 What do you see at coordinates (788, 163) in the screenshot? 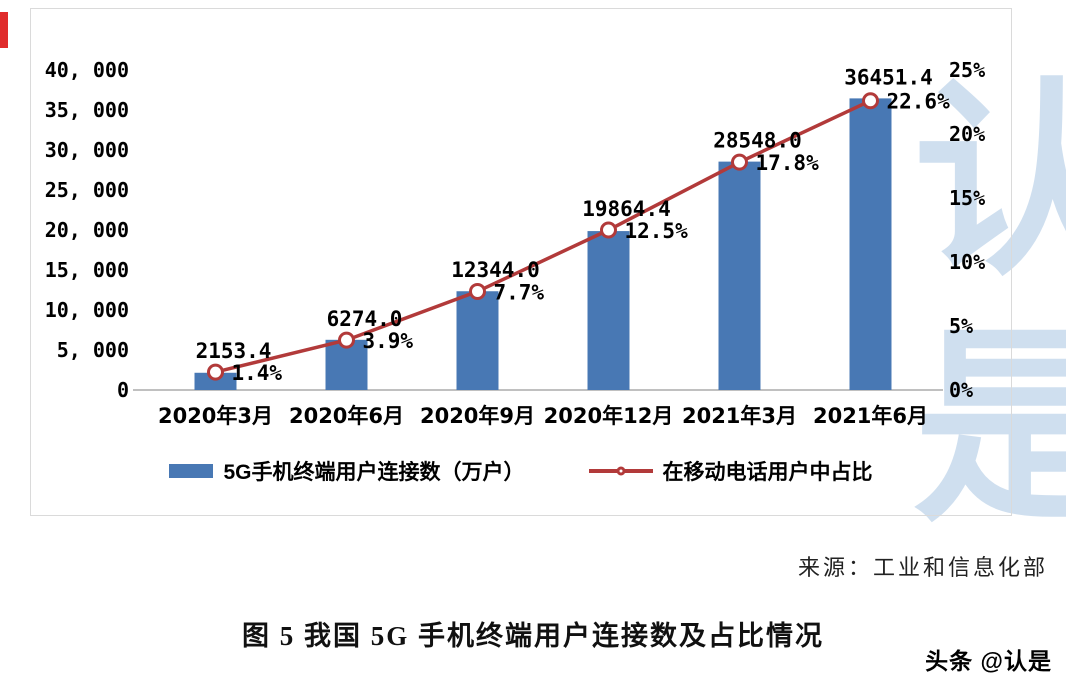
I see `percent-label: 17.8%` at bounding box center [788, 163].